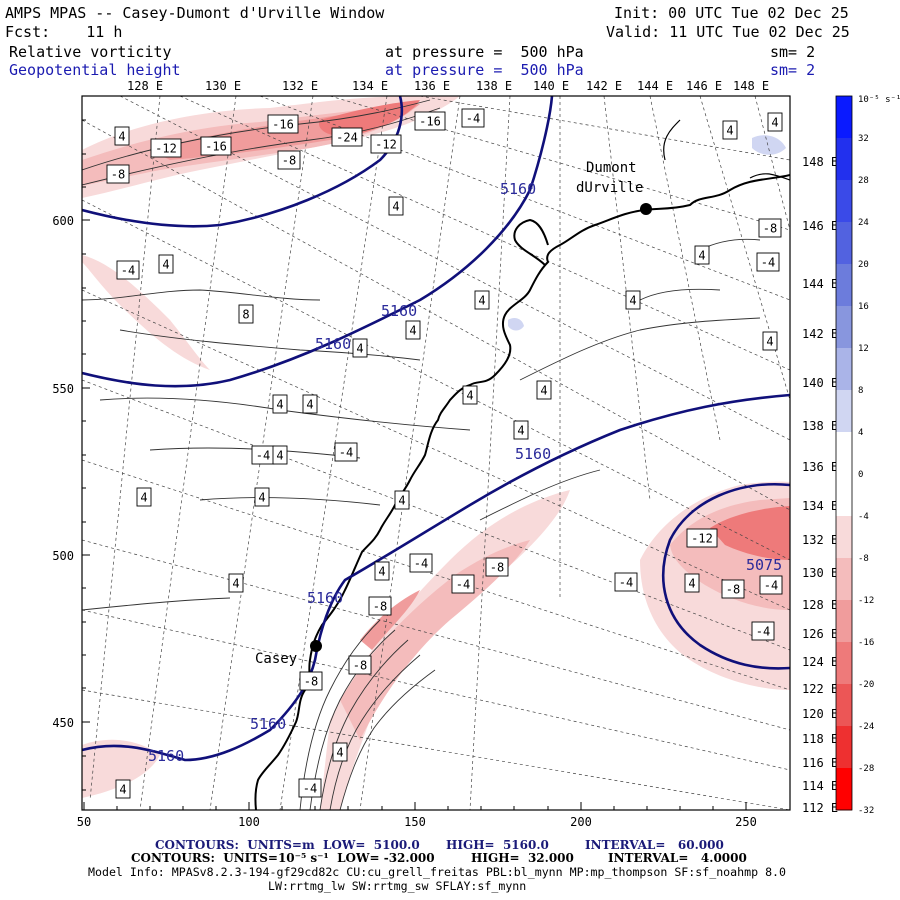 Image resolution: width=900 pixels, height=900 pixels. I want to click on vorticity-contour-label: -24, so click(347, 137).